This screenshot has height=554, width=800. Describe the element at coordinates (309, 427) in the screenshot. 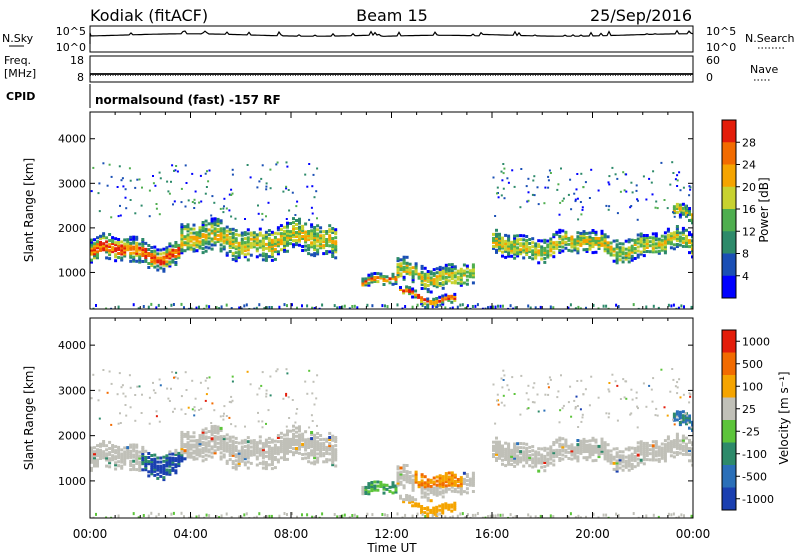

I see `velocity-cell-1908` at that location.